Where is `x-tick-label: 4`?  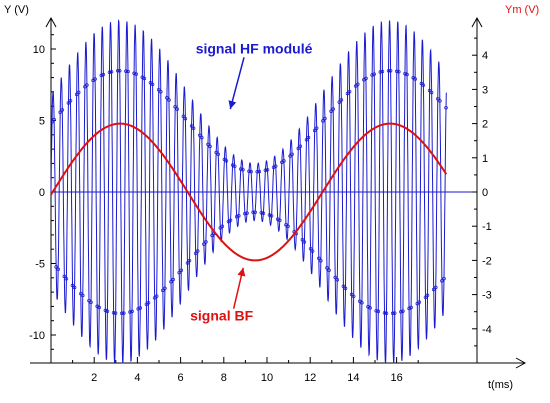
x-tick-label: 4 is located at coordinates (137, 378).